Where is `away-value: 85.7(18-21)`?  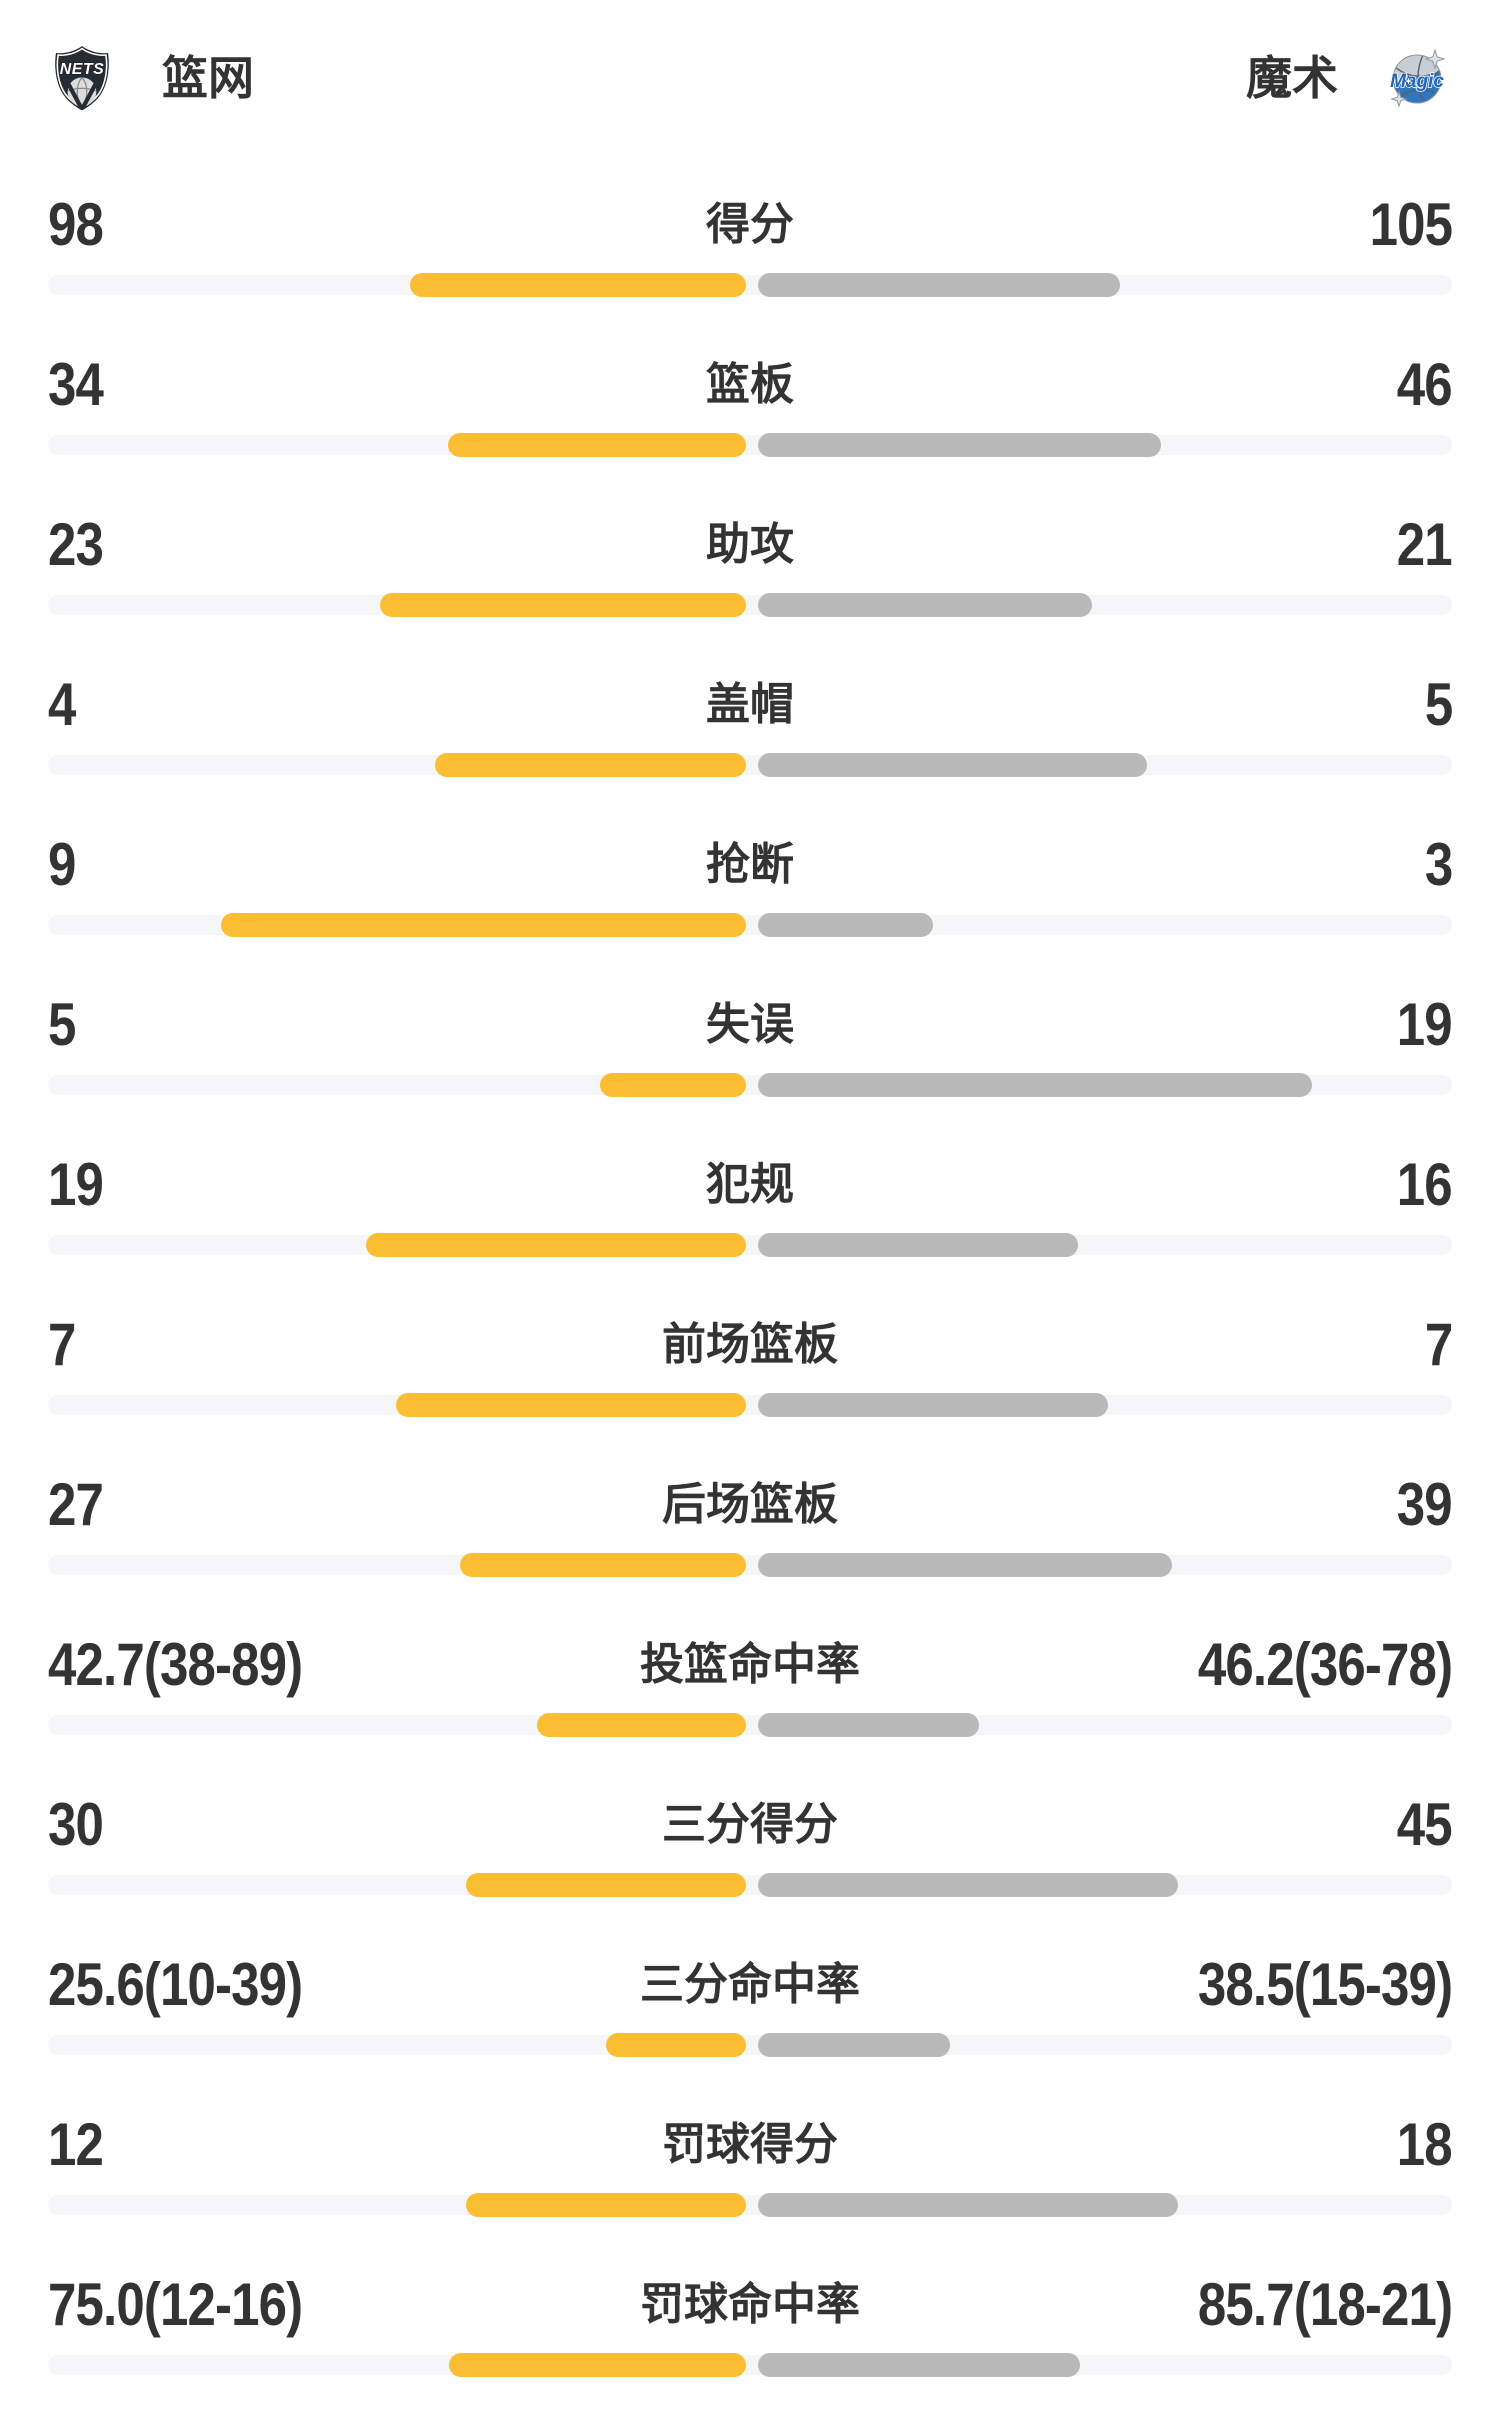 away-value: 85.7(18-21) is located at coordinates (1325, 2304).